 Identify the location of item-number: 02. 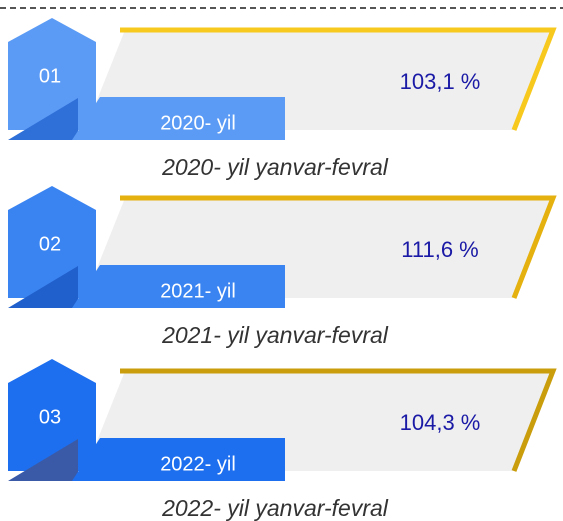
(50, 244).